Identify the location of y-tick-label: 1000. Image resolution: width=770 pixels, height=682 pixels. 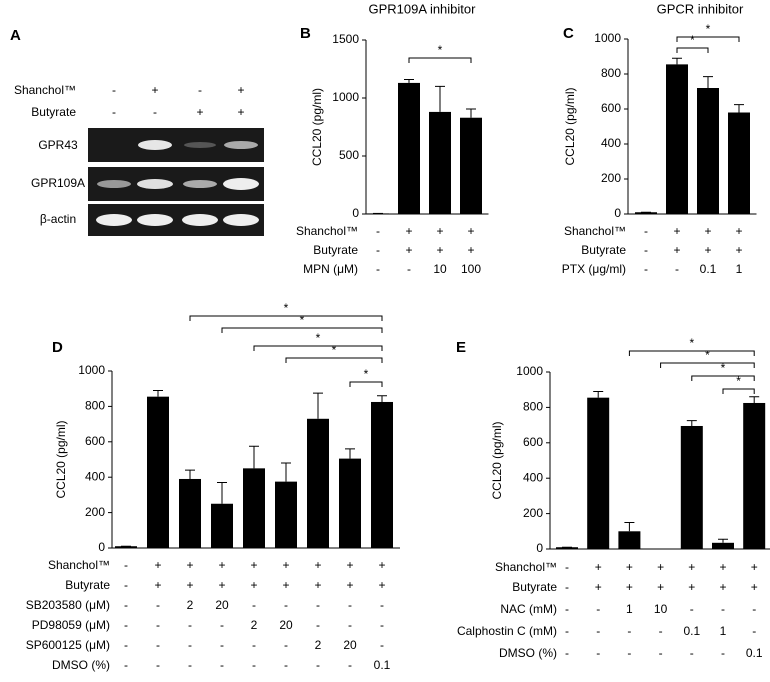
(607, 38).